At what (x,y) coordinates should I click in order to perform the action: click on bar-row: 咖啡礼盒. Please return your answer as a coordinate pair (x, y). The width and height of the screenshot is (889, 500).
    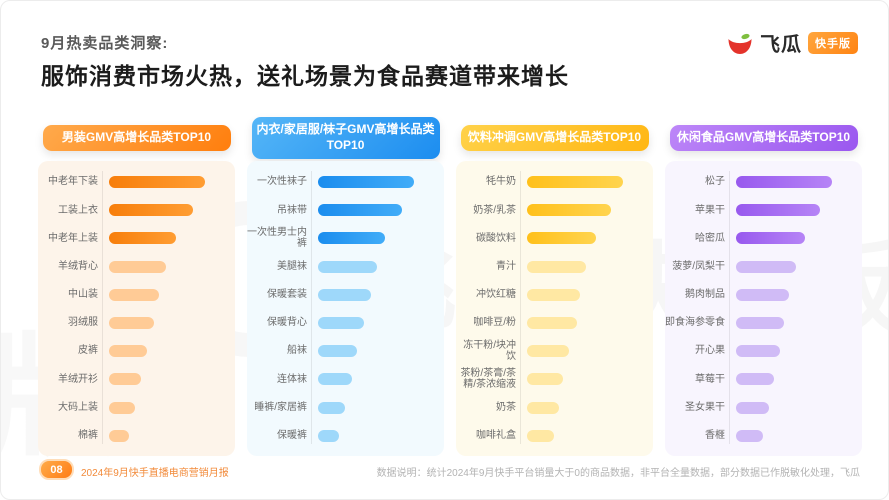
    Looking at the image, I should click on (554, 436).